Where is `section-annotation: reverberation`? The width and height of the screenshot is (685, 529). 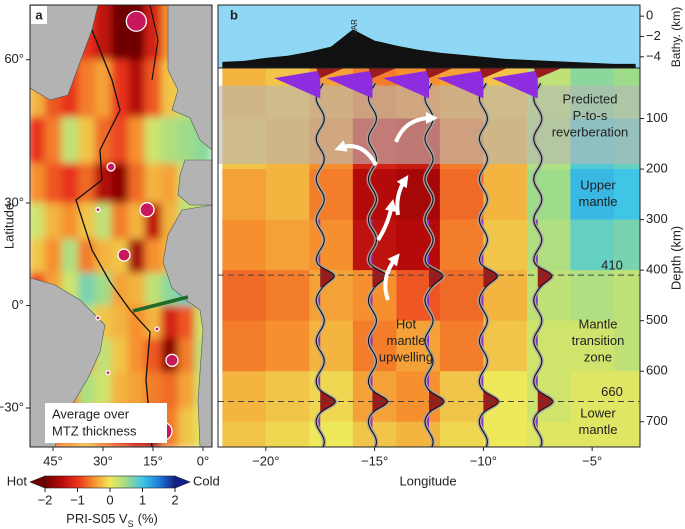 section-annotation: reverberation is located at coordinates (590, 131).